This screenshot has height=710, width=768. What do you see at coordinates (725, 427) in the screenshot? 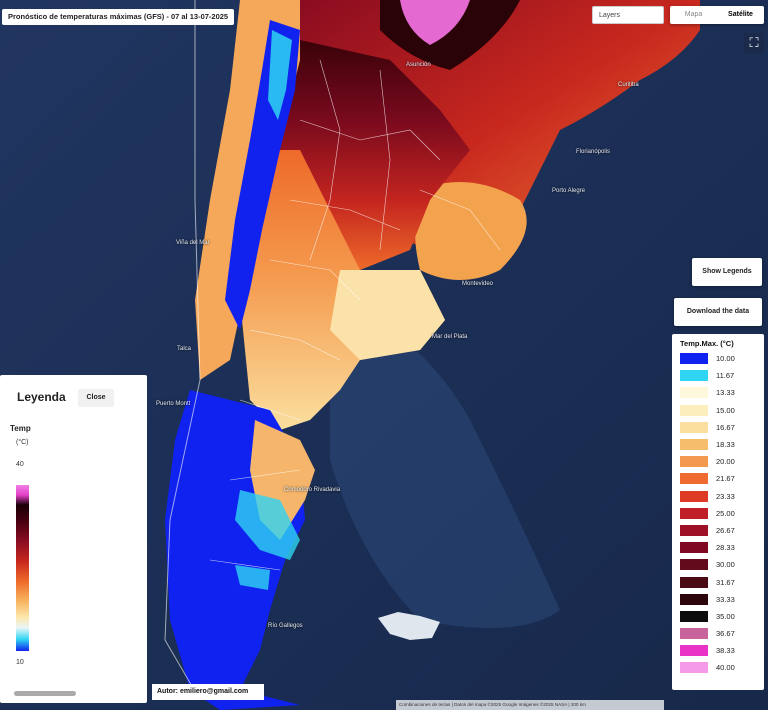
I see `legend-item-label: 16.67` at bounding box center [725, 427].